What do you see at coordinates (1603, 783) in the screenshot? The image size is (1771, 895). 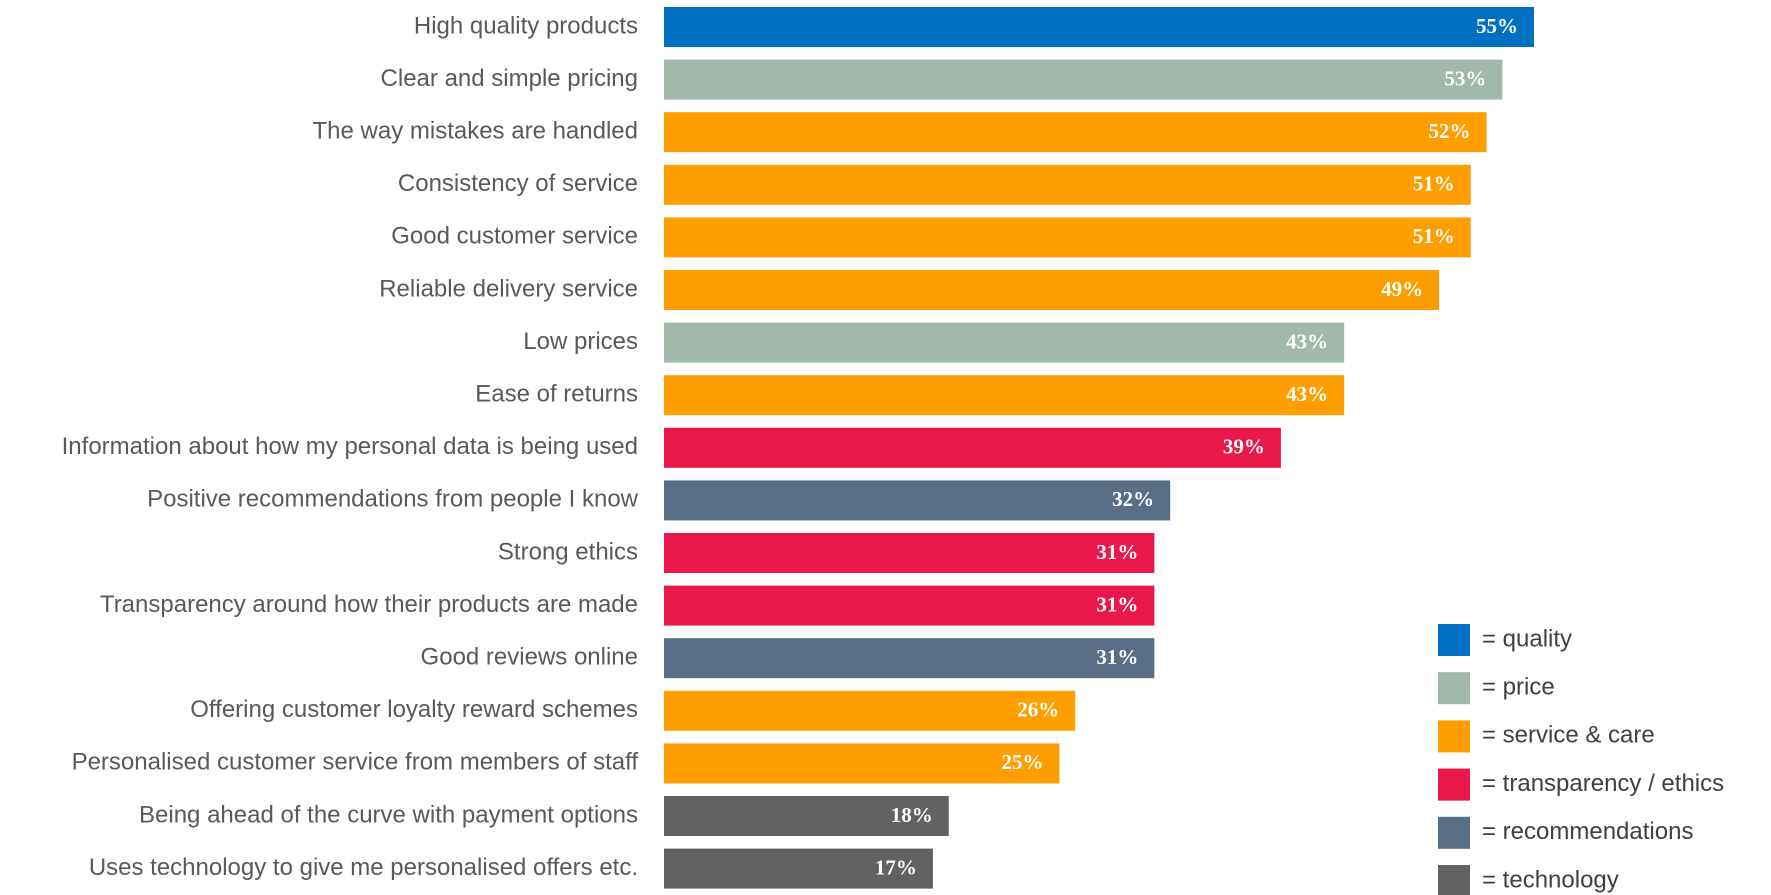 I see `legend-label: = transparency / ethics` at bounding box center [1603, 783].